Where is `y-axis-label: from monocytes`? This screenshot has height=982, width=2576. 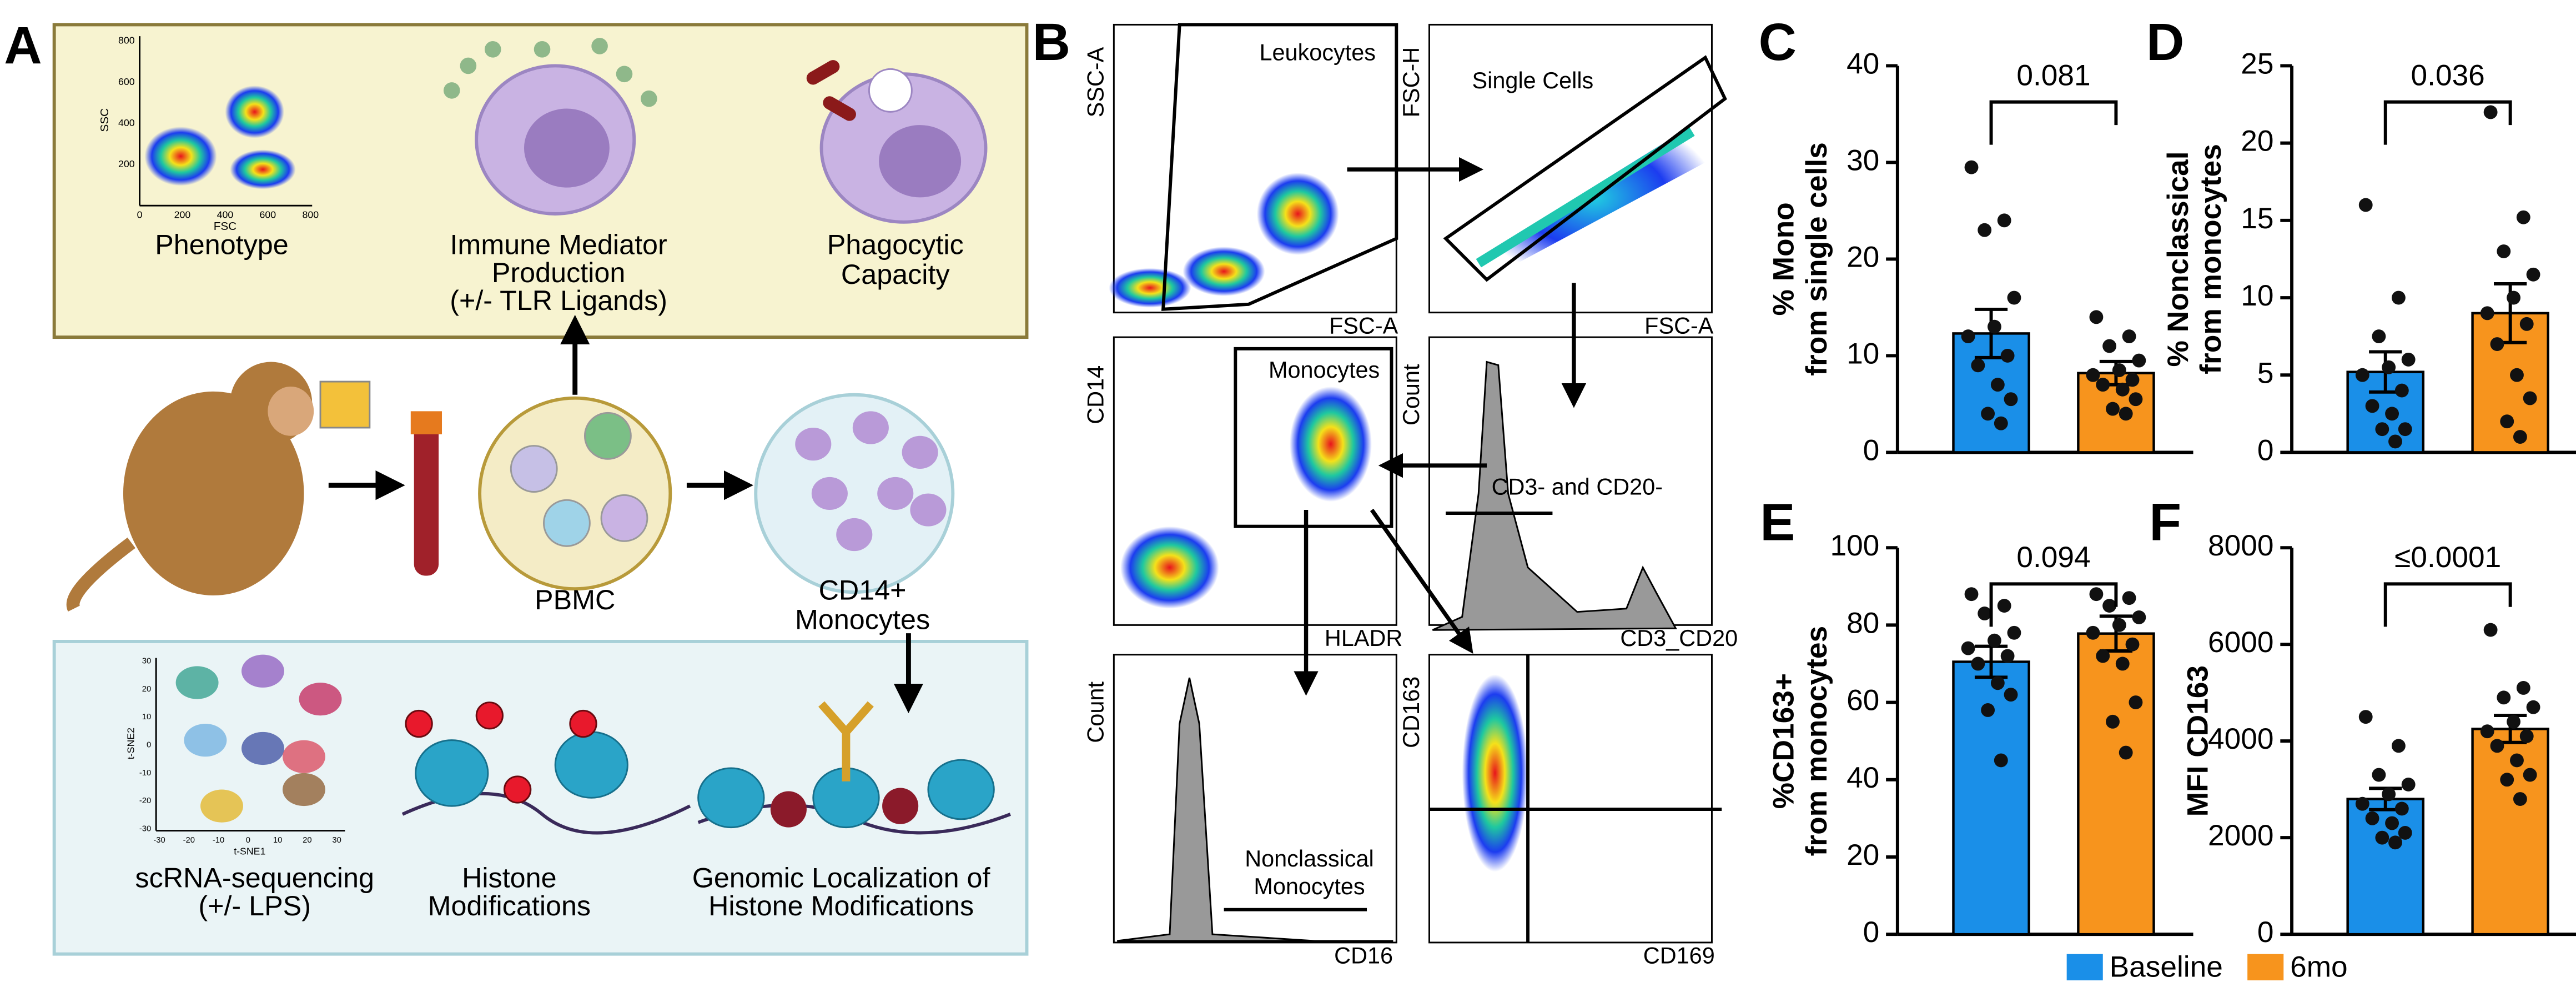 y-axis-label: from monocytes is located at coordinates (1816, 741).